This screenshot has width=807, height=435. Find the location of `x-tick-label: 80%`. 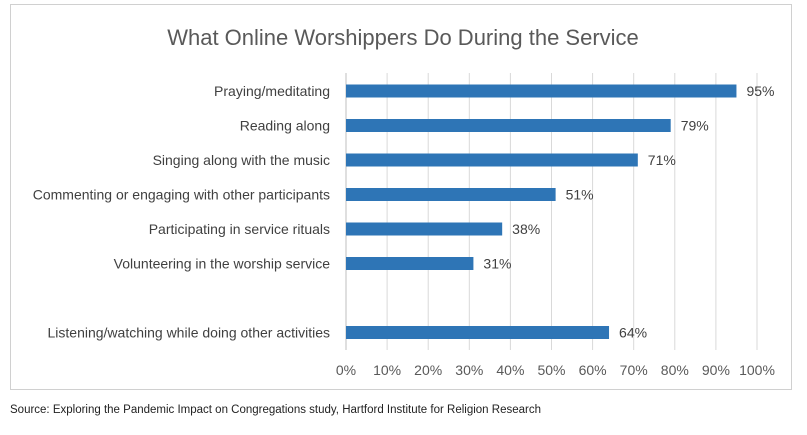

x-tick-label: 80% is located at coordinates (675, 370).